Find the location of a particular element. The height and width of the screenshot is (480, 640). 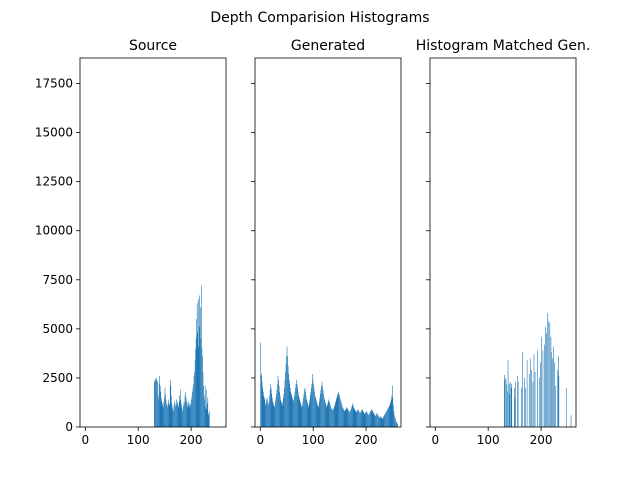

x-tick-label: 200 is located at coordinates (541, 440).